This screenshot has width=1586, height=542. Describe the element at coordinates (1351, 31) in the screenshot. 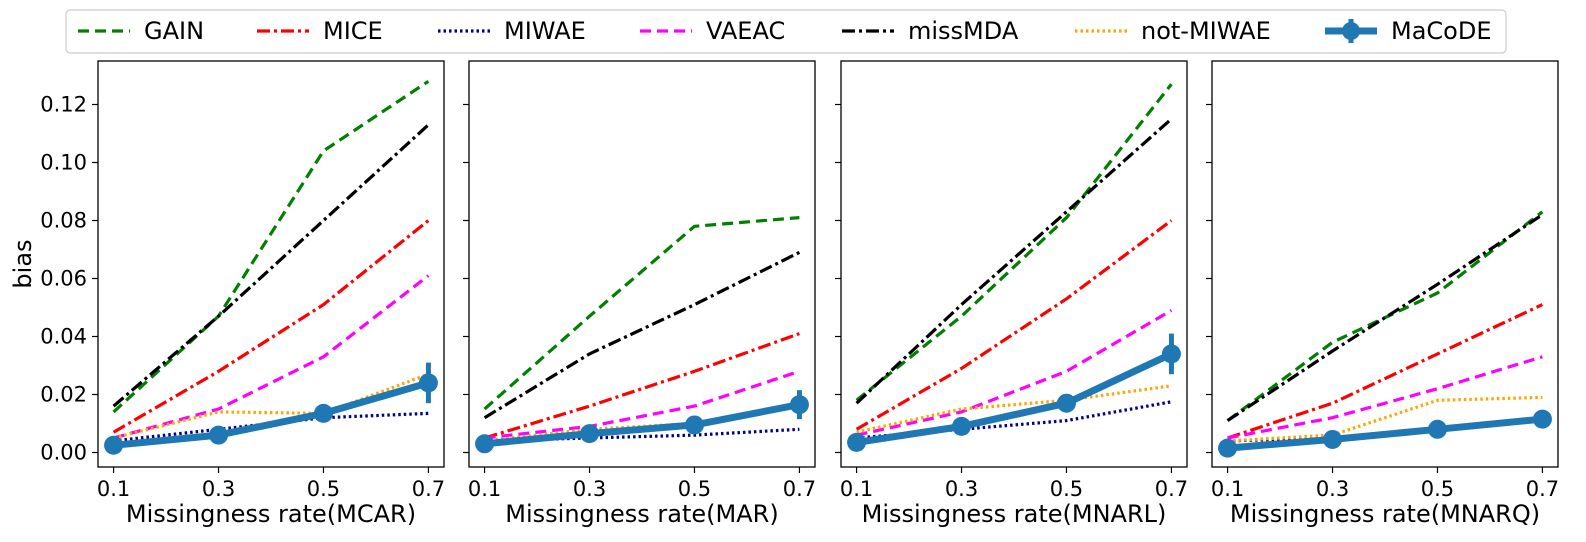

I see `legend-marker-macode` at that location.